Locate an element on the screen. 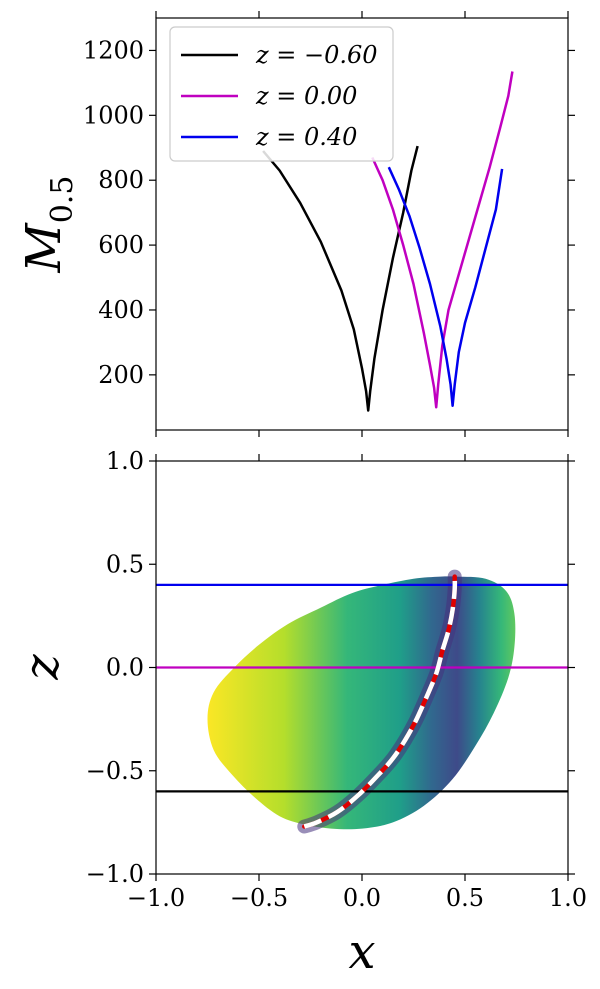 This screenshot has width=600, height=989. mass-panel-ylabel: M0.5 is located at coordinates (48, 225).